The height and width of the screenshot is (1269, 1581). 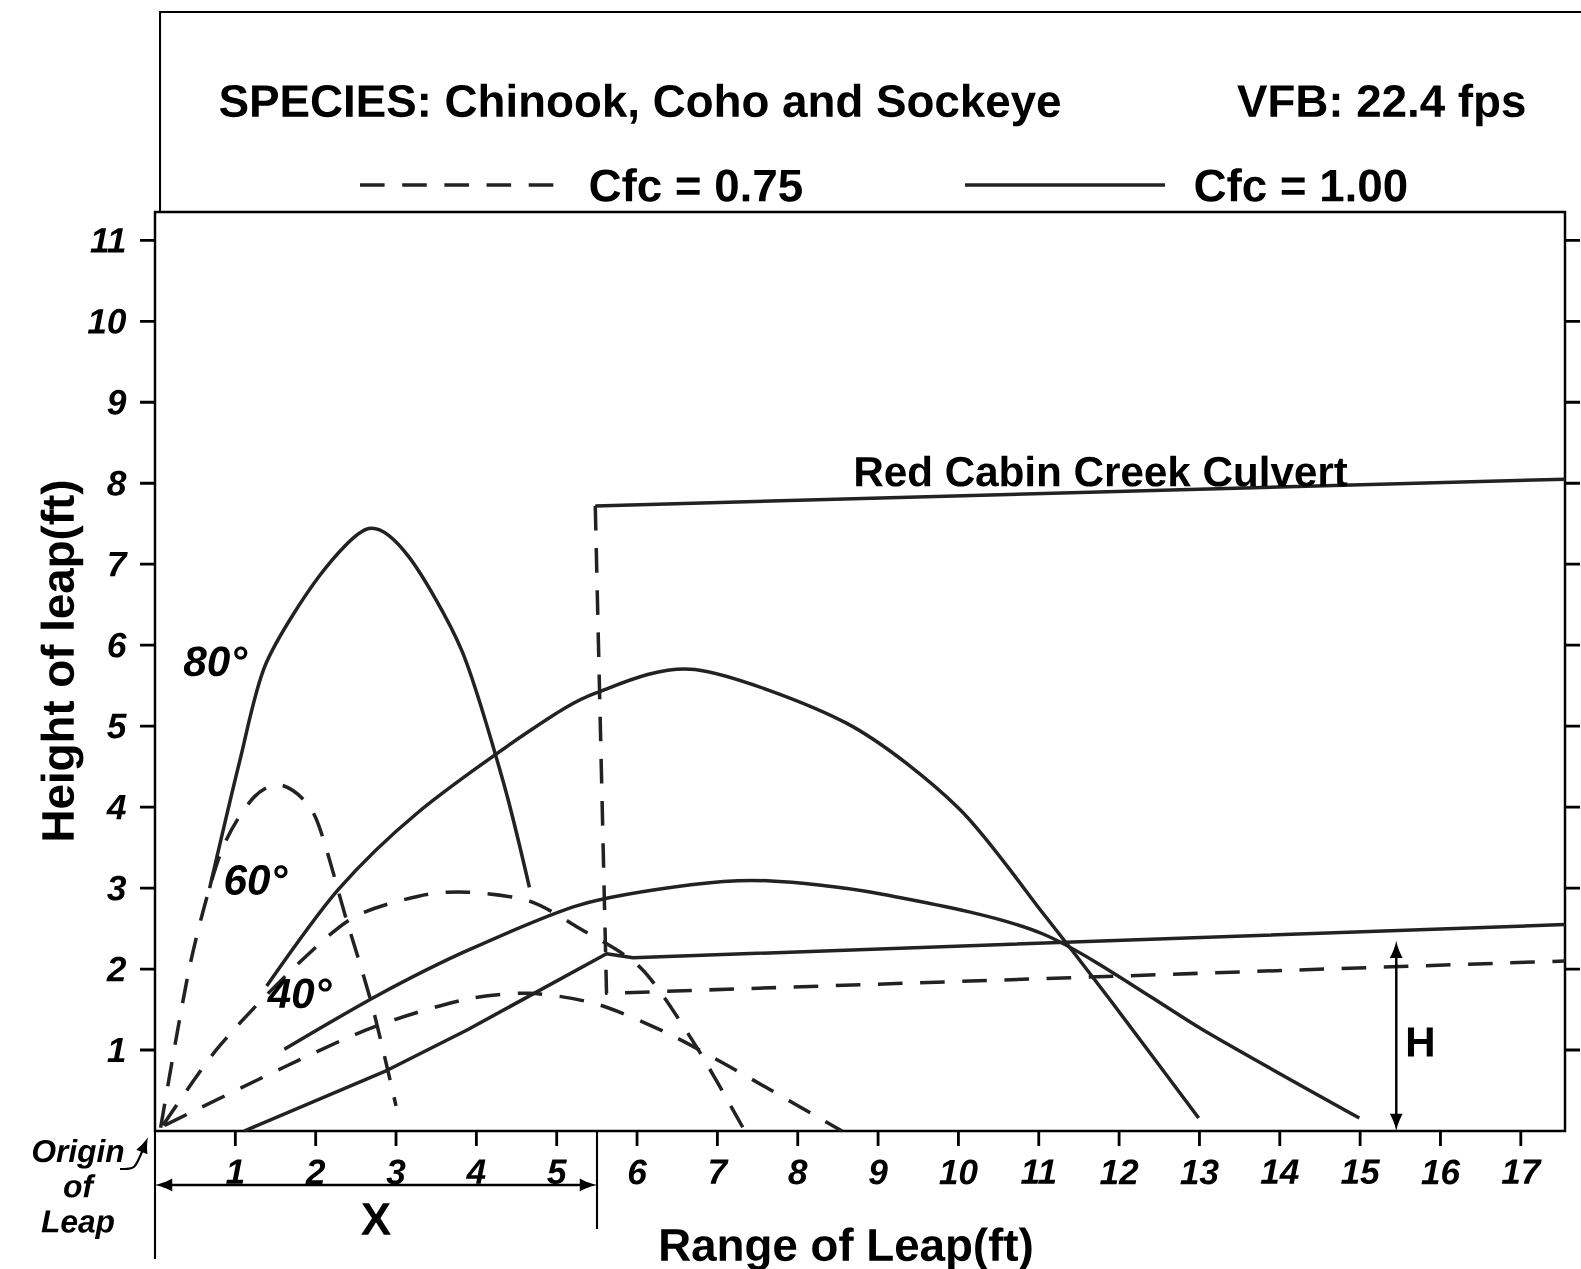 I want to click on x-tick-label: 7, so click(x=719, y=1171).